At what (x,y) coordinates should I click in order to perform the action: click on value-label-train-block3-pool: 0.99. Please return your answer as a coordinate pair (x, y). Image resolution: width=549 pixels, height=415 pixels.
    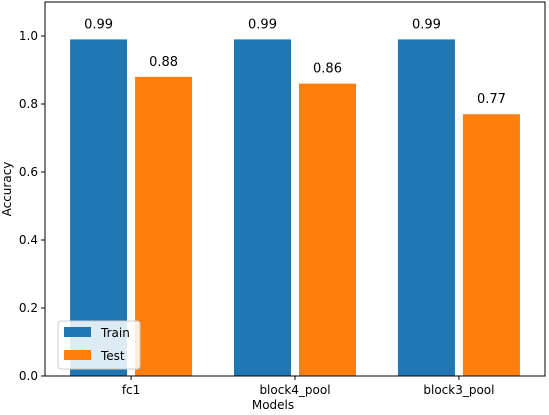
    Looking at the image, I should click on (426, 24).